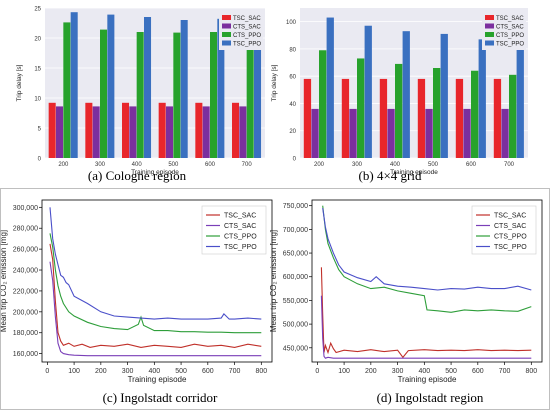 The height and width of the screenshot is (415, 550). What do you see at coordinates (19, 82) in the screenshot?
I see `y-axis-label: Trip delay [s]` at bounding box center [19, 82].